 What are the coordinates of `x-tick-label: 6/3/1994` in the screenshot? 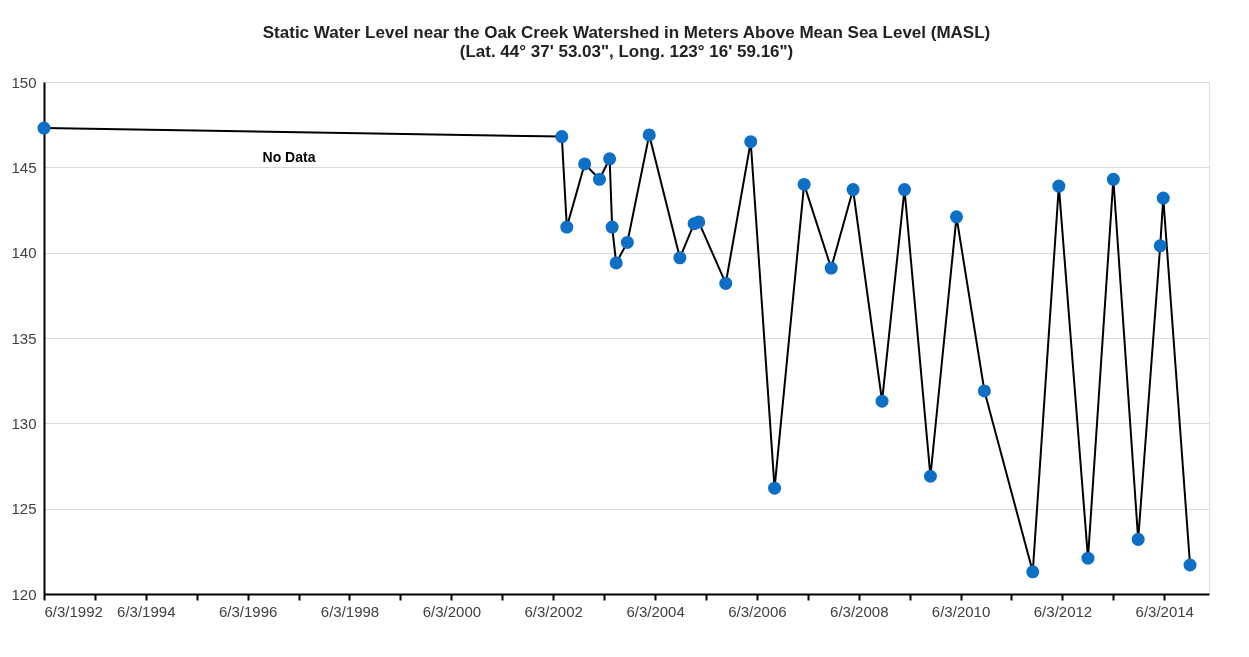 It's located at (146, 611).